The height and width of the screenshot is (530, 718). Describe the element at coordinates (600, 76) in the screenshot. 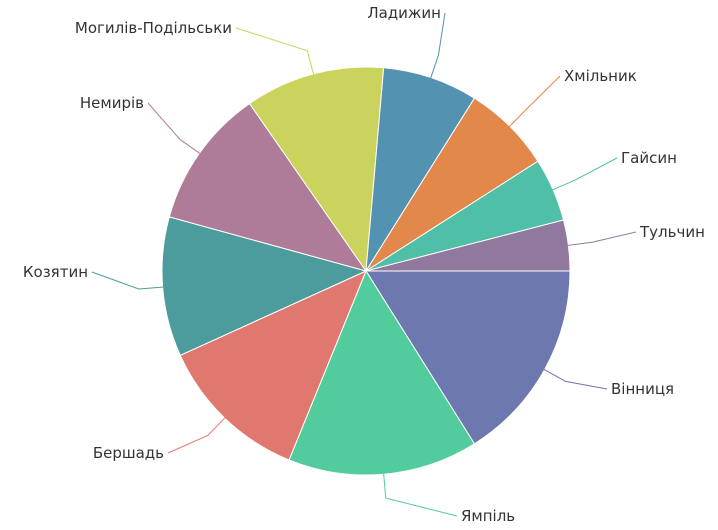

I see `slice-label-8: Хмільник` at that location.